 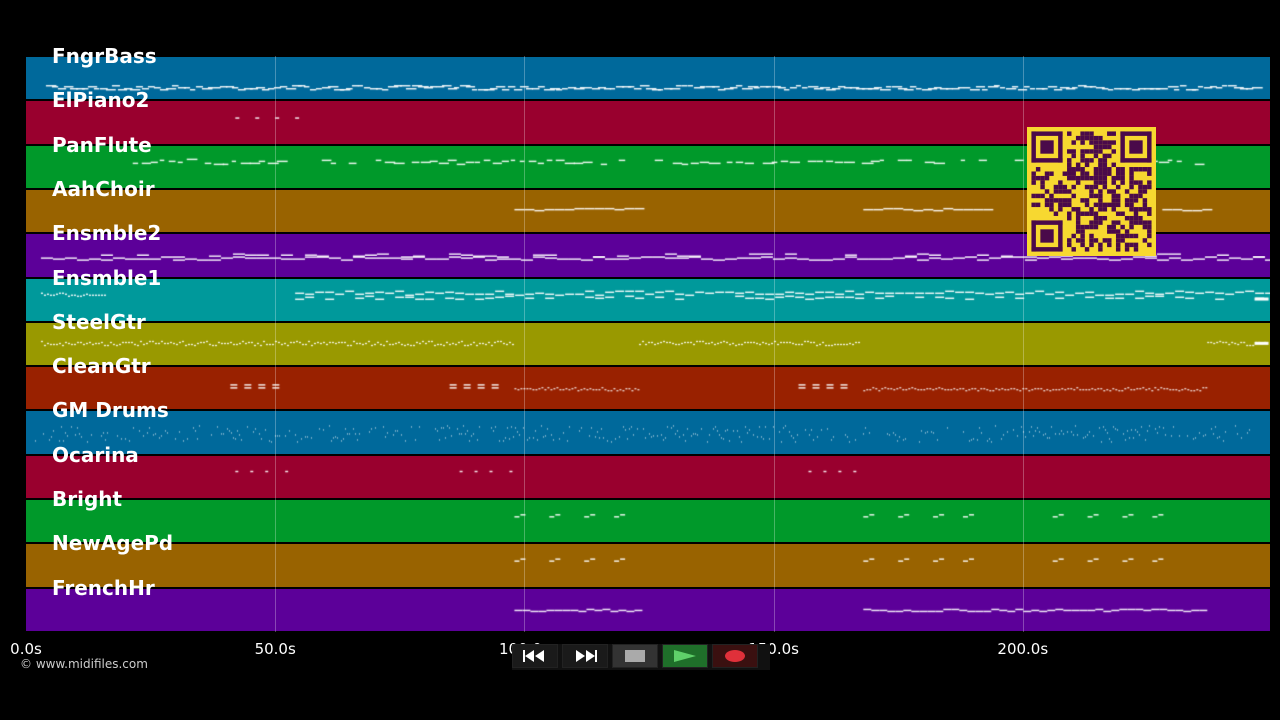 What do you see at coordinates (87, 499) in the screenshot?
I see `track-name: Bright` at bounding box center [87, 499].